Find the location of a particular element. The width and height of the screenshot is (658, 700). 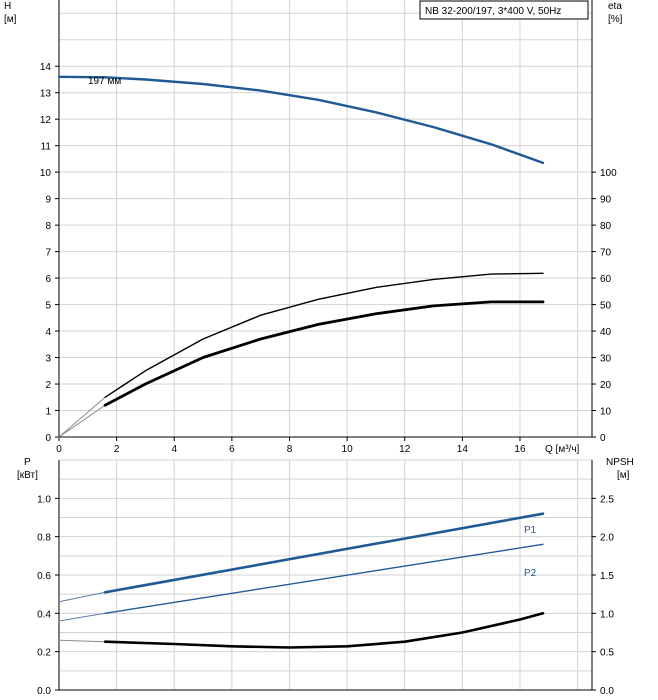

chart-title-box is located at coordinates (504, 10).